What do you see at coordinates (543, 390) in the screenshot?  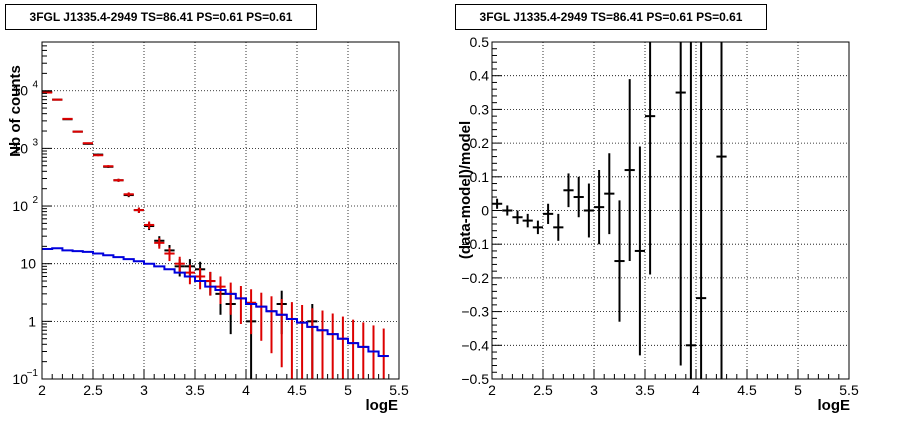 I see `x-tick-label: 2.5` at bounding box center [543, 390].